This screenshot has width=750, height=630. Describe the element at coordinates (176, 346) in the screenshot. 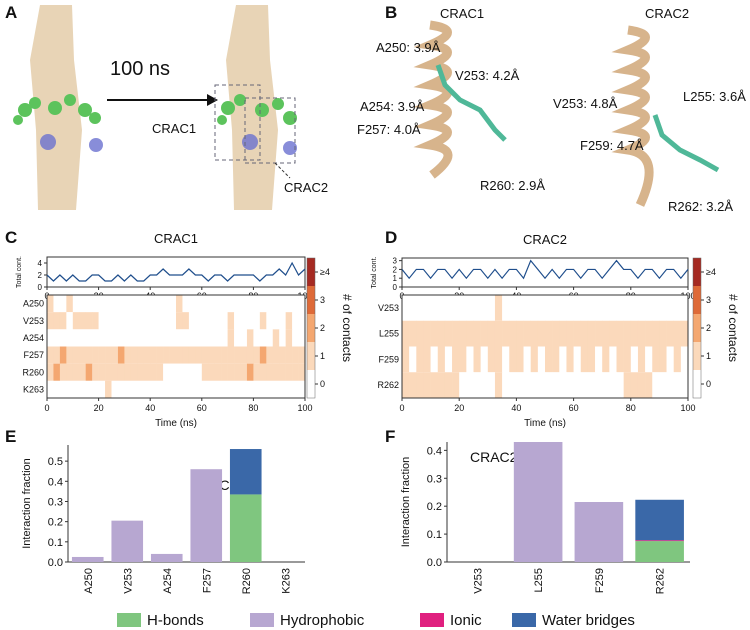

I see `plot-frame` at that location.